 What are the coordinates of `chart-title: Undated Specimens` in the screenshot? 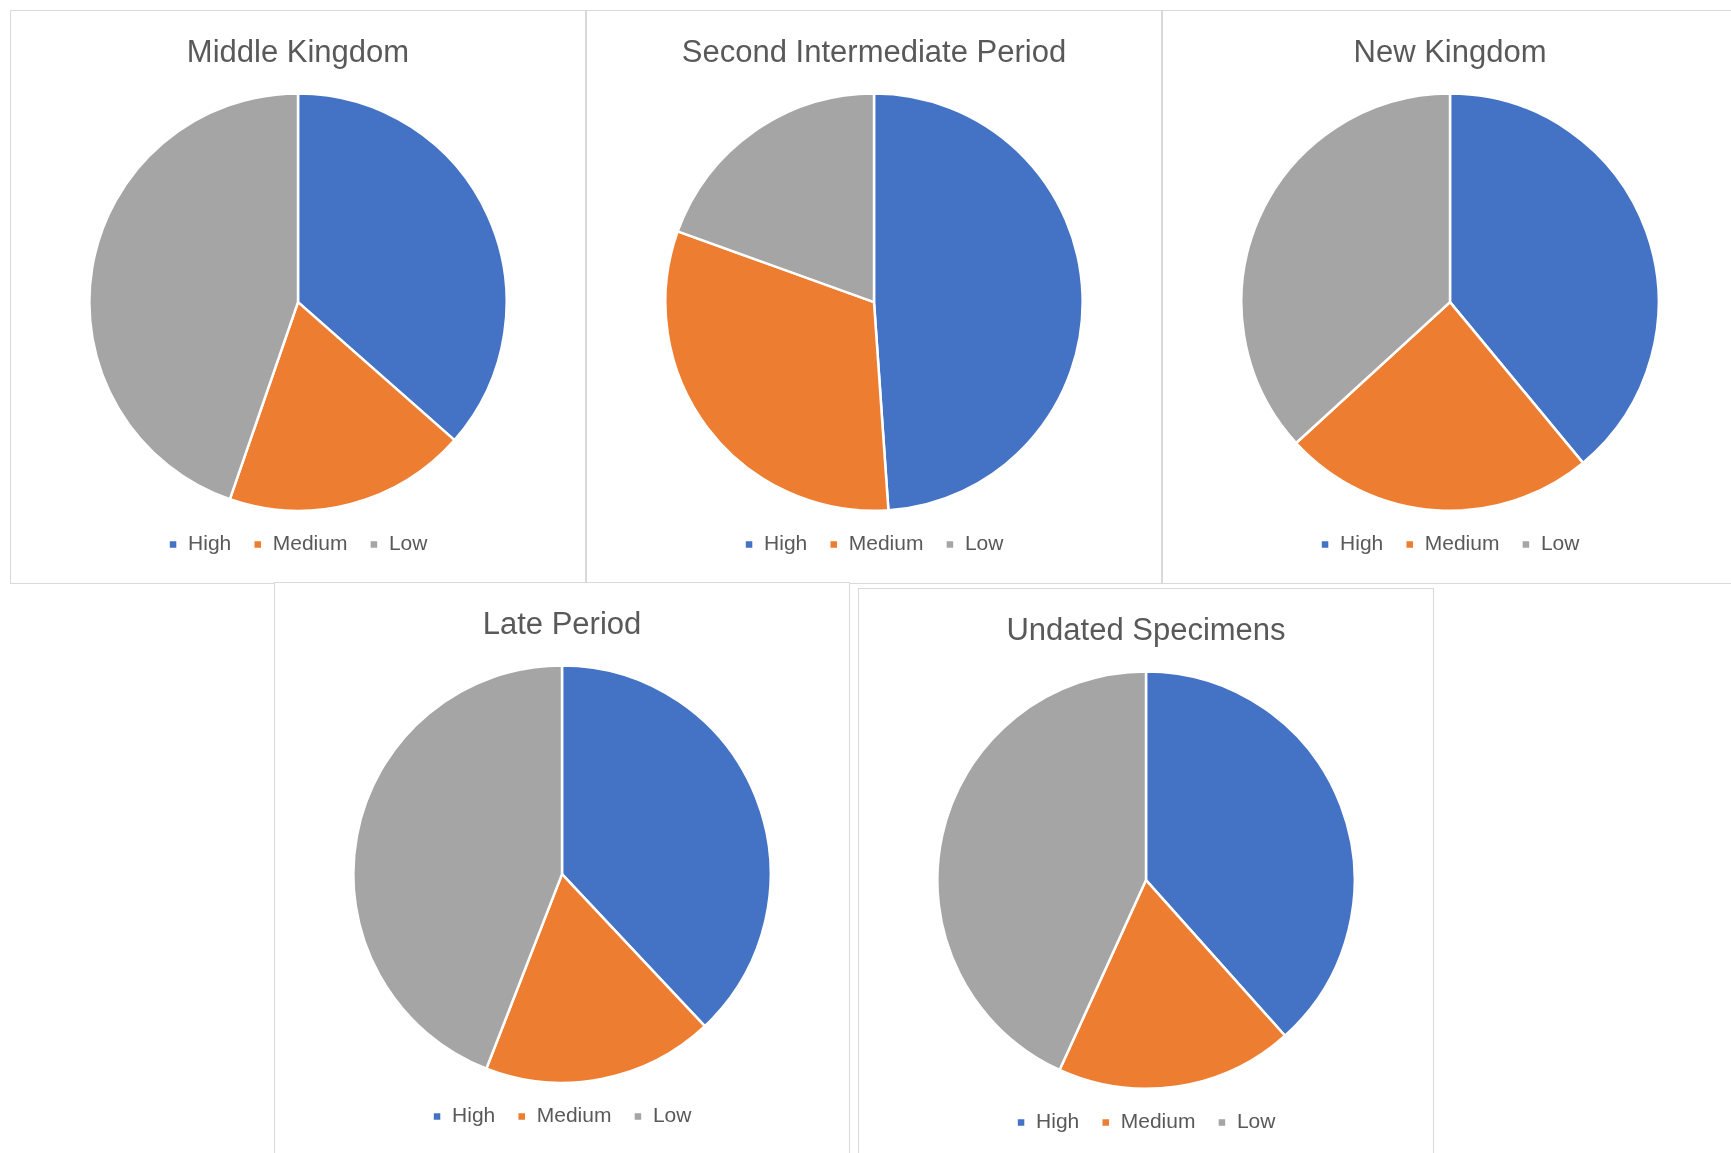 It's located at (1146, 630).